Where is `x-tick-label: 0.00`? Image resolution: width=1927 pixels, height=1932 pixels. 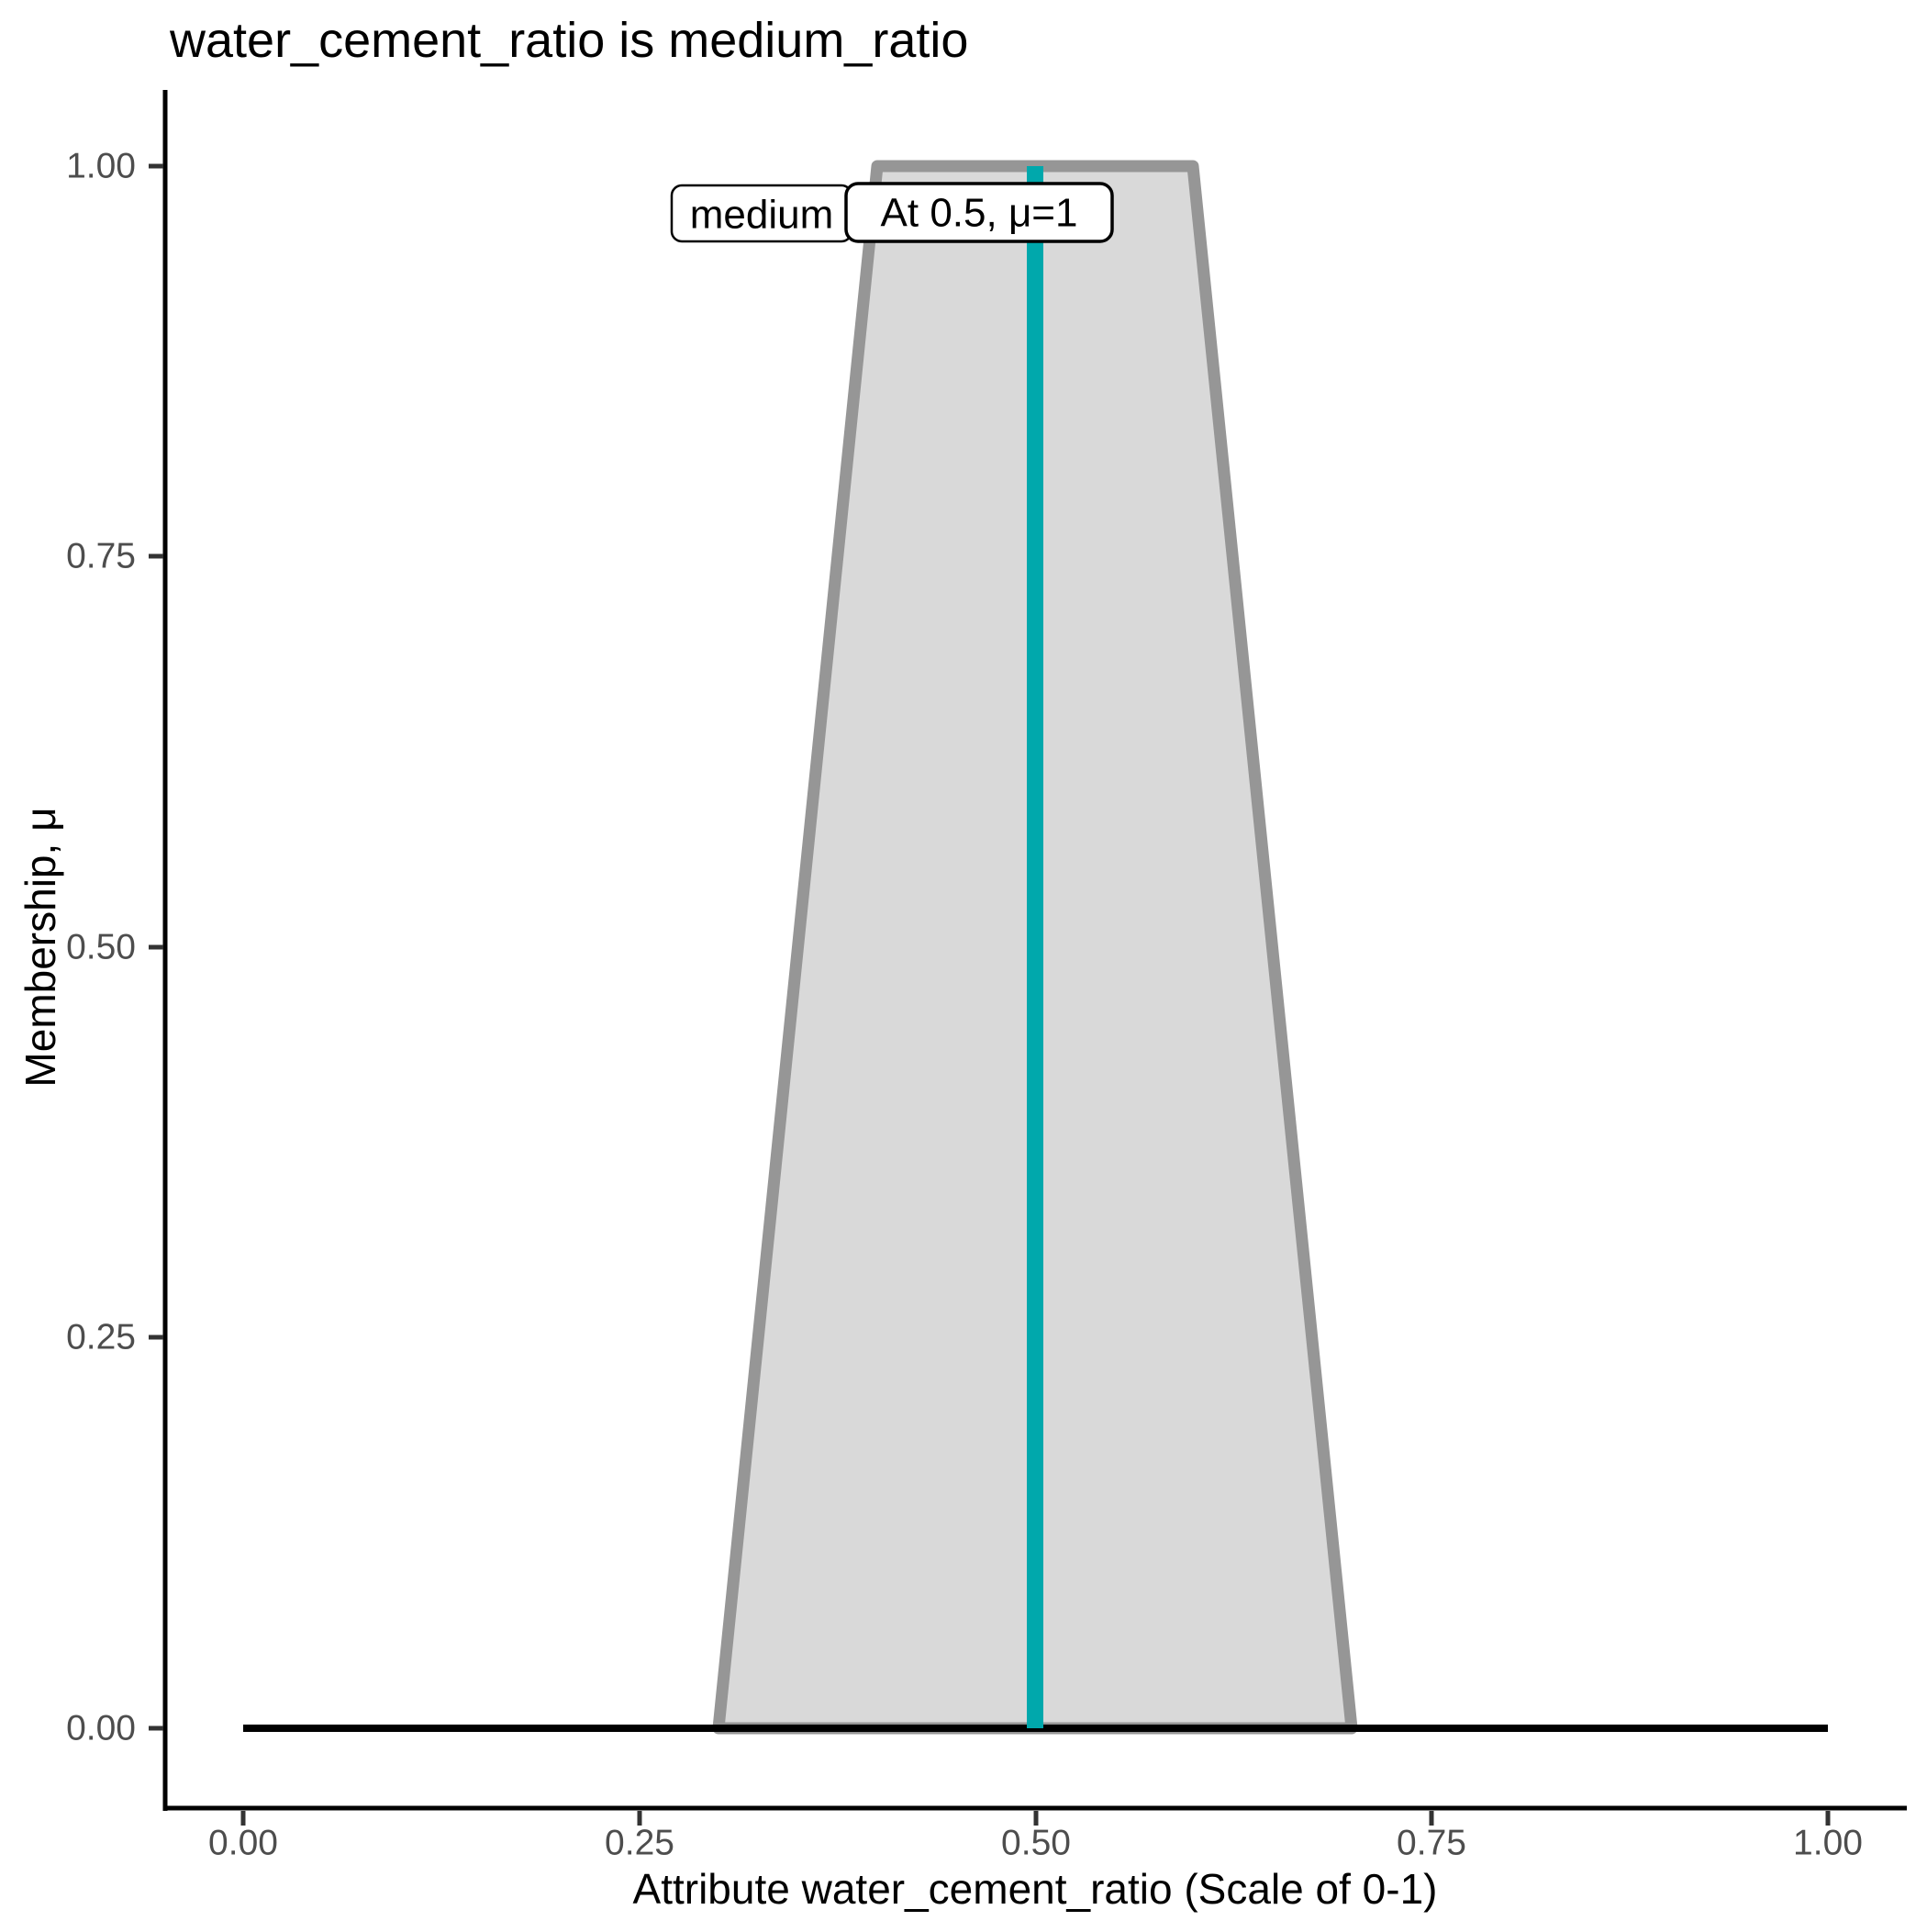 x-tick-label: 0.00 is located at coordinates (243, 1843).